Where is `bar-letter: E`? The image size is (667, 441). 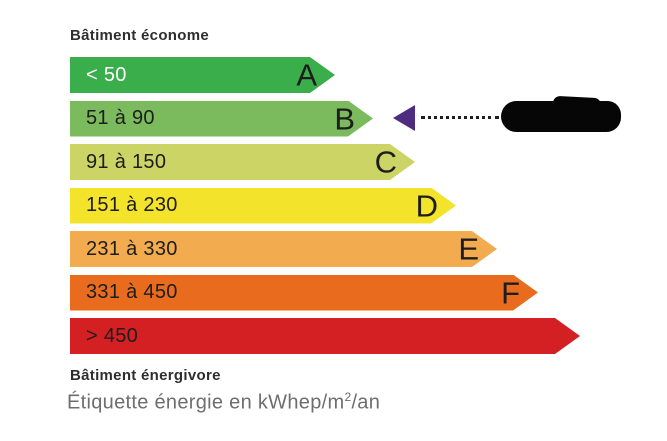 bar-letter: E is located at coordinates (468, 249).